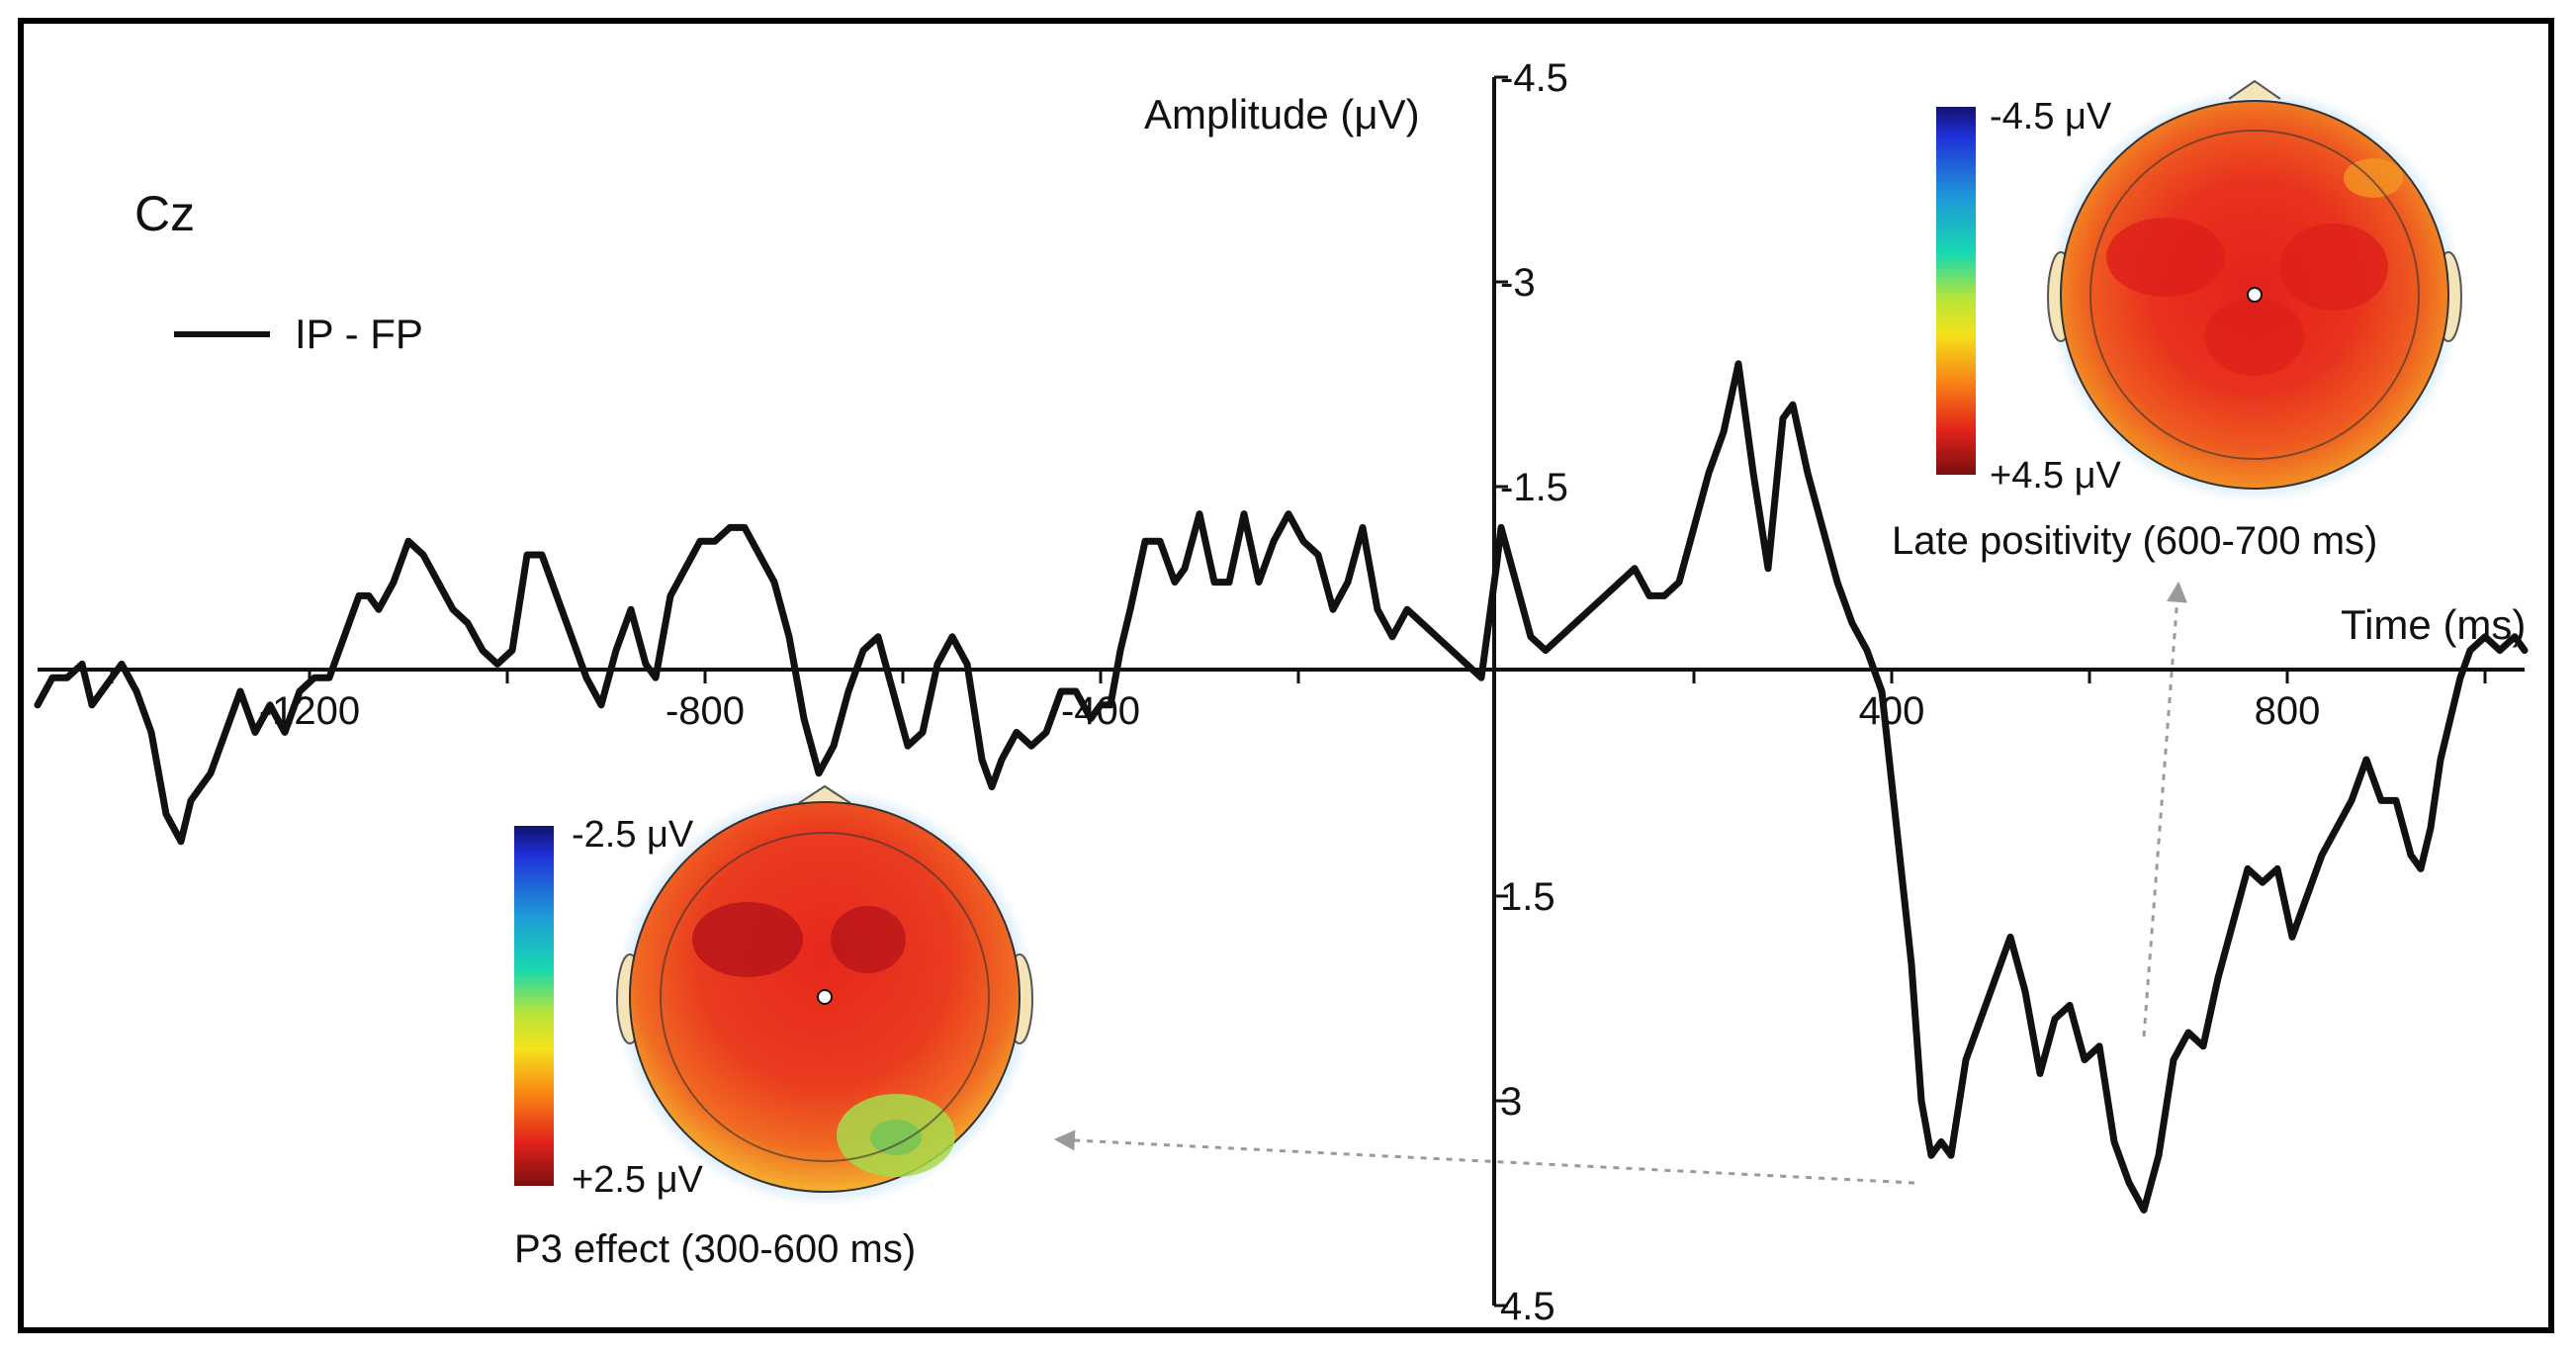 This screenshot has height=1355, width=2576. Describe the element at coordinates (825, 997) in the screenshot. I see `electrode-cz-p3` at that location.